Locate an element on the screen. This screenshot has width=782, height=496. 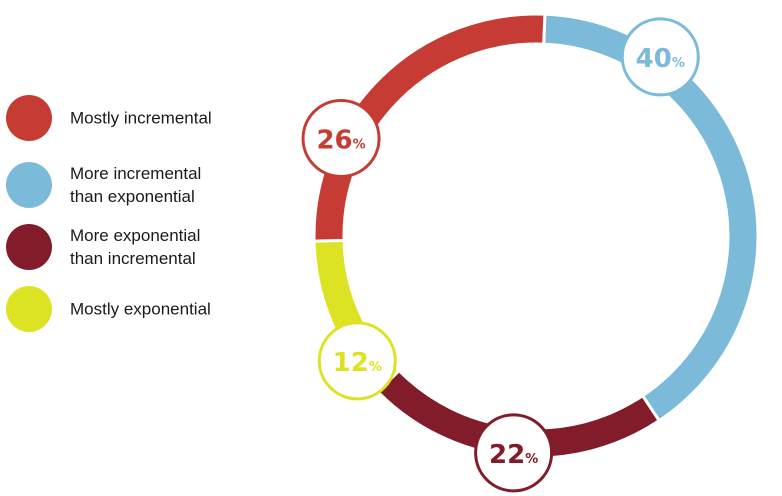
percent-value: 22 is located at coordinates (507, 455).